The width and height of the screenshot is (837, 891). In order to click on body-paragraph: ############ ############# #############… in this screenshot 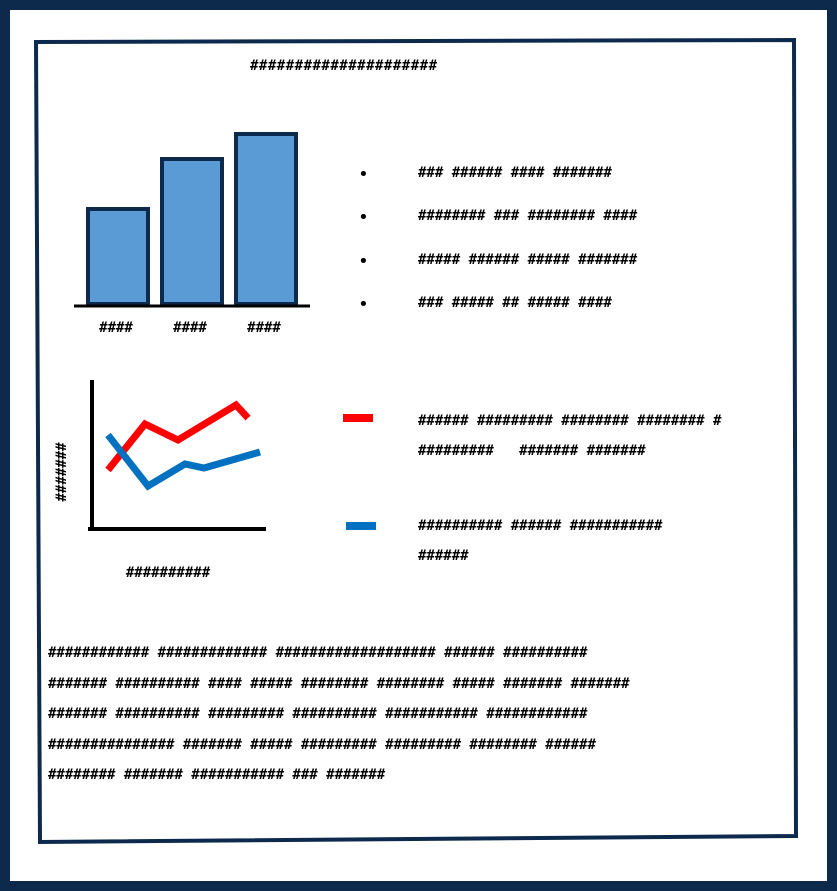, I will do `click(398, 714)`.